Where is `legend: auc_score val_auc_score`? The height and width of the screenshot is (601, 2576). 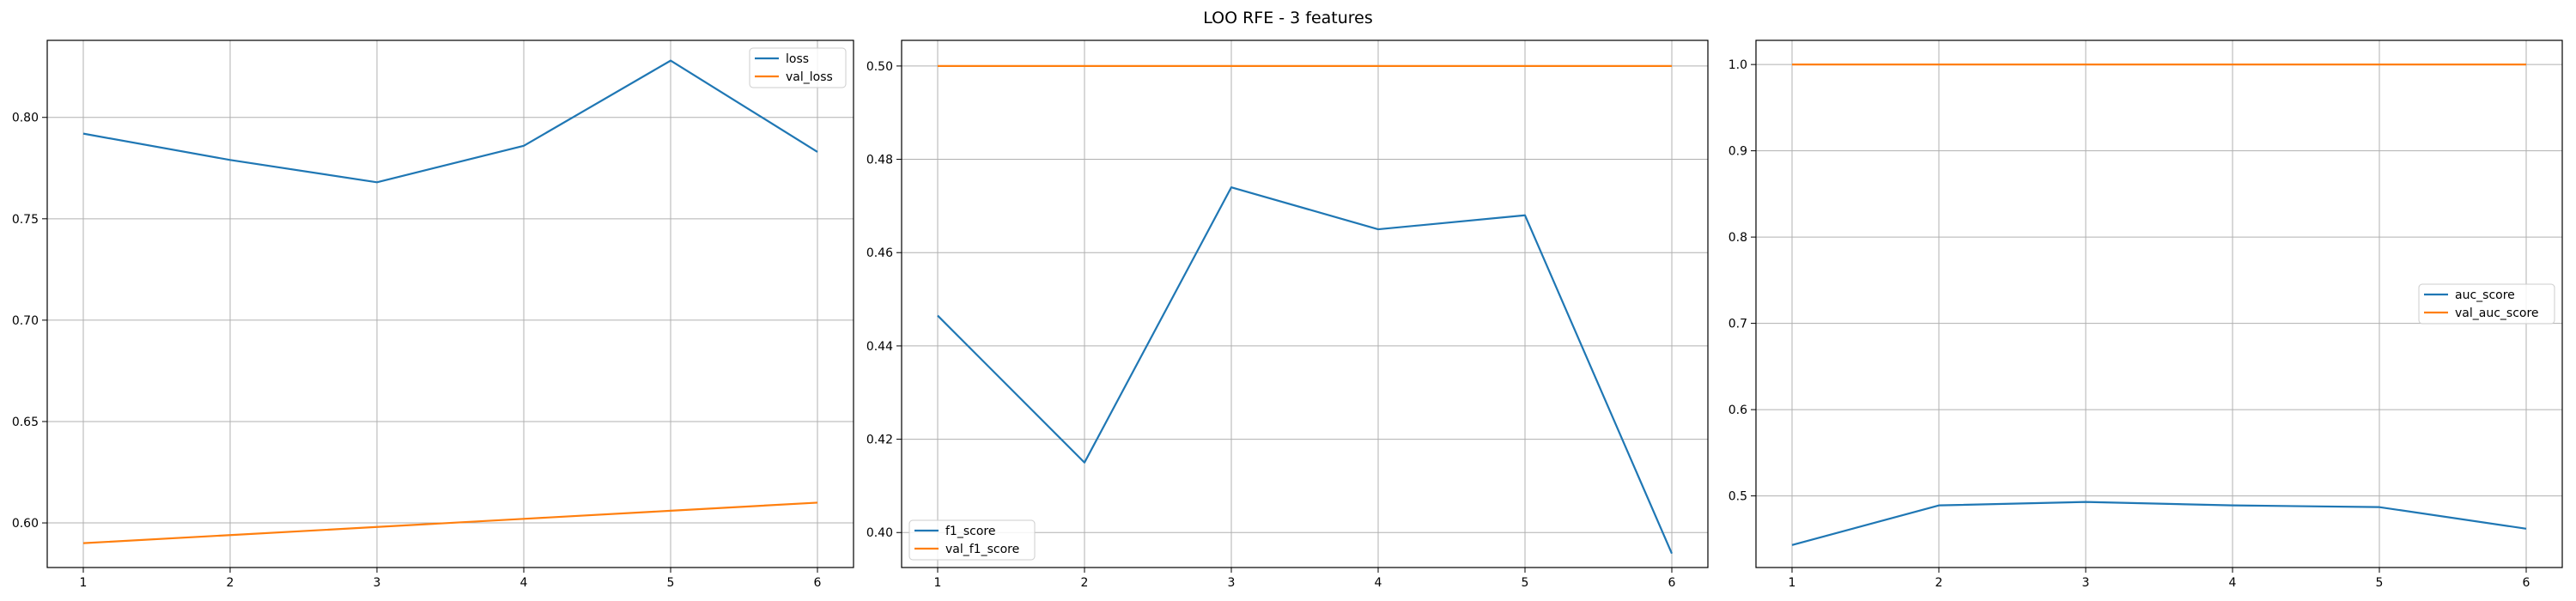 legend: auc_score val_auc_score is located at coordinates (2486, 304).